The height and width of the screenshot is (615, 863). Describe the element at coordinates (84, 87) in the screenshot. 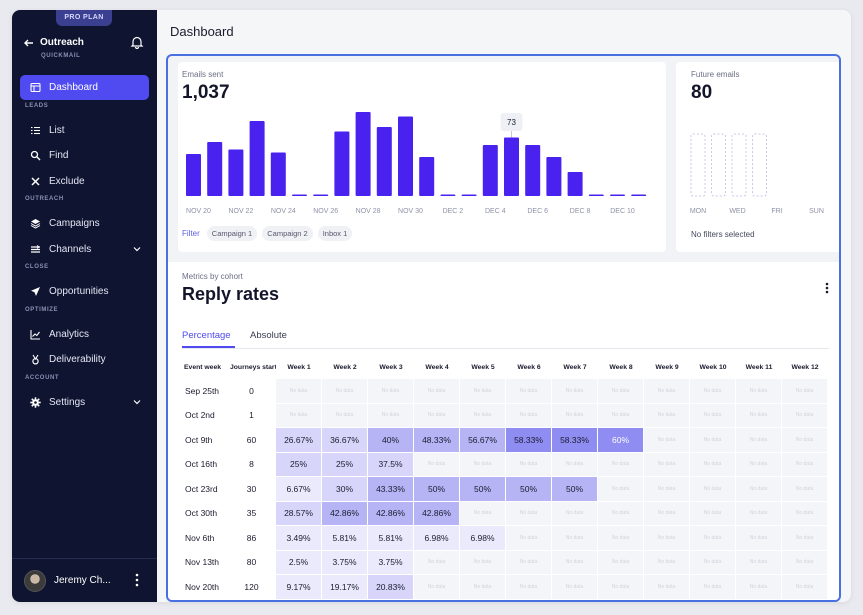

I see `sidebar-item-dashboard: Dashboard` at that location.